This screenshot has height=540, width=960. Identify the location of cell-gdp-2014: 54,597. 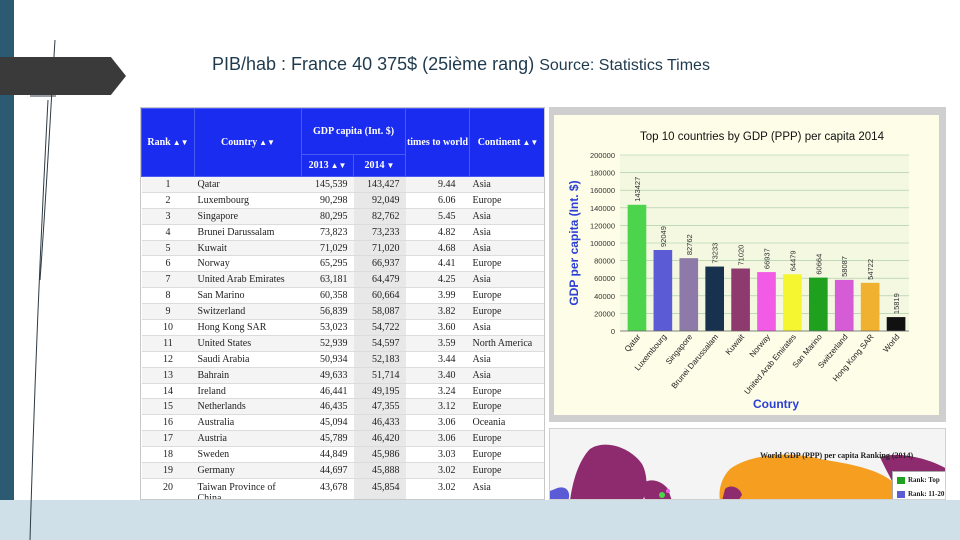
(379, 343).